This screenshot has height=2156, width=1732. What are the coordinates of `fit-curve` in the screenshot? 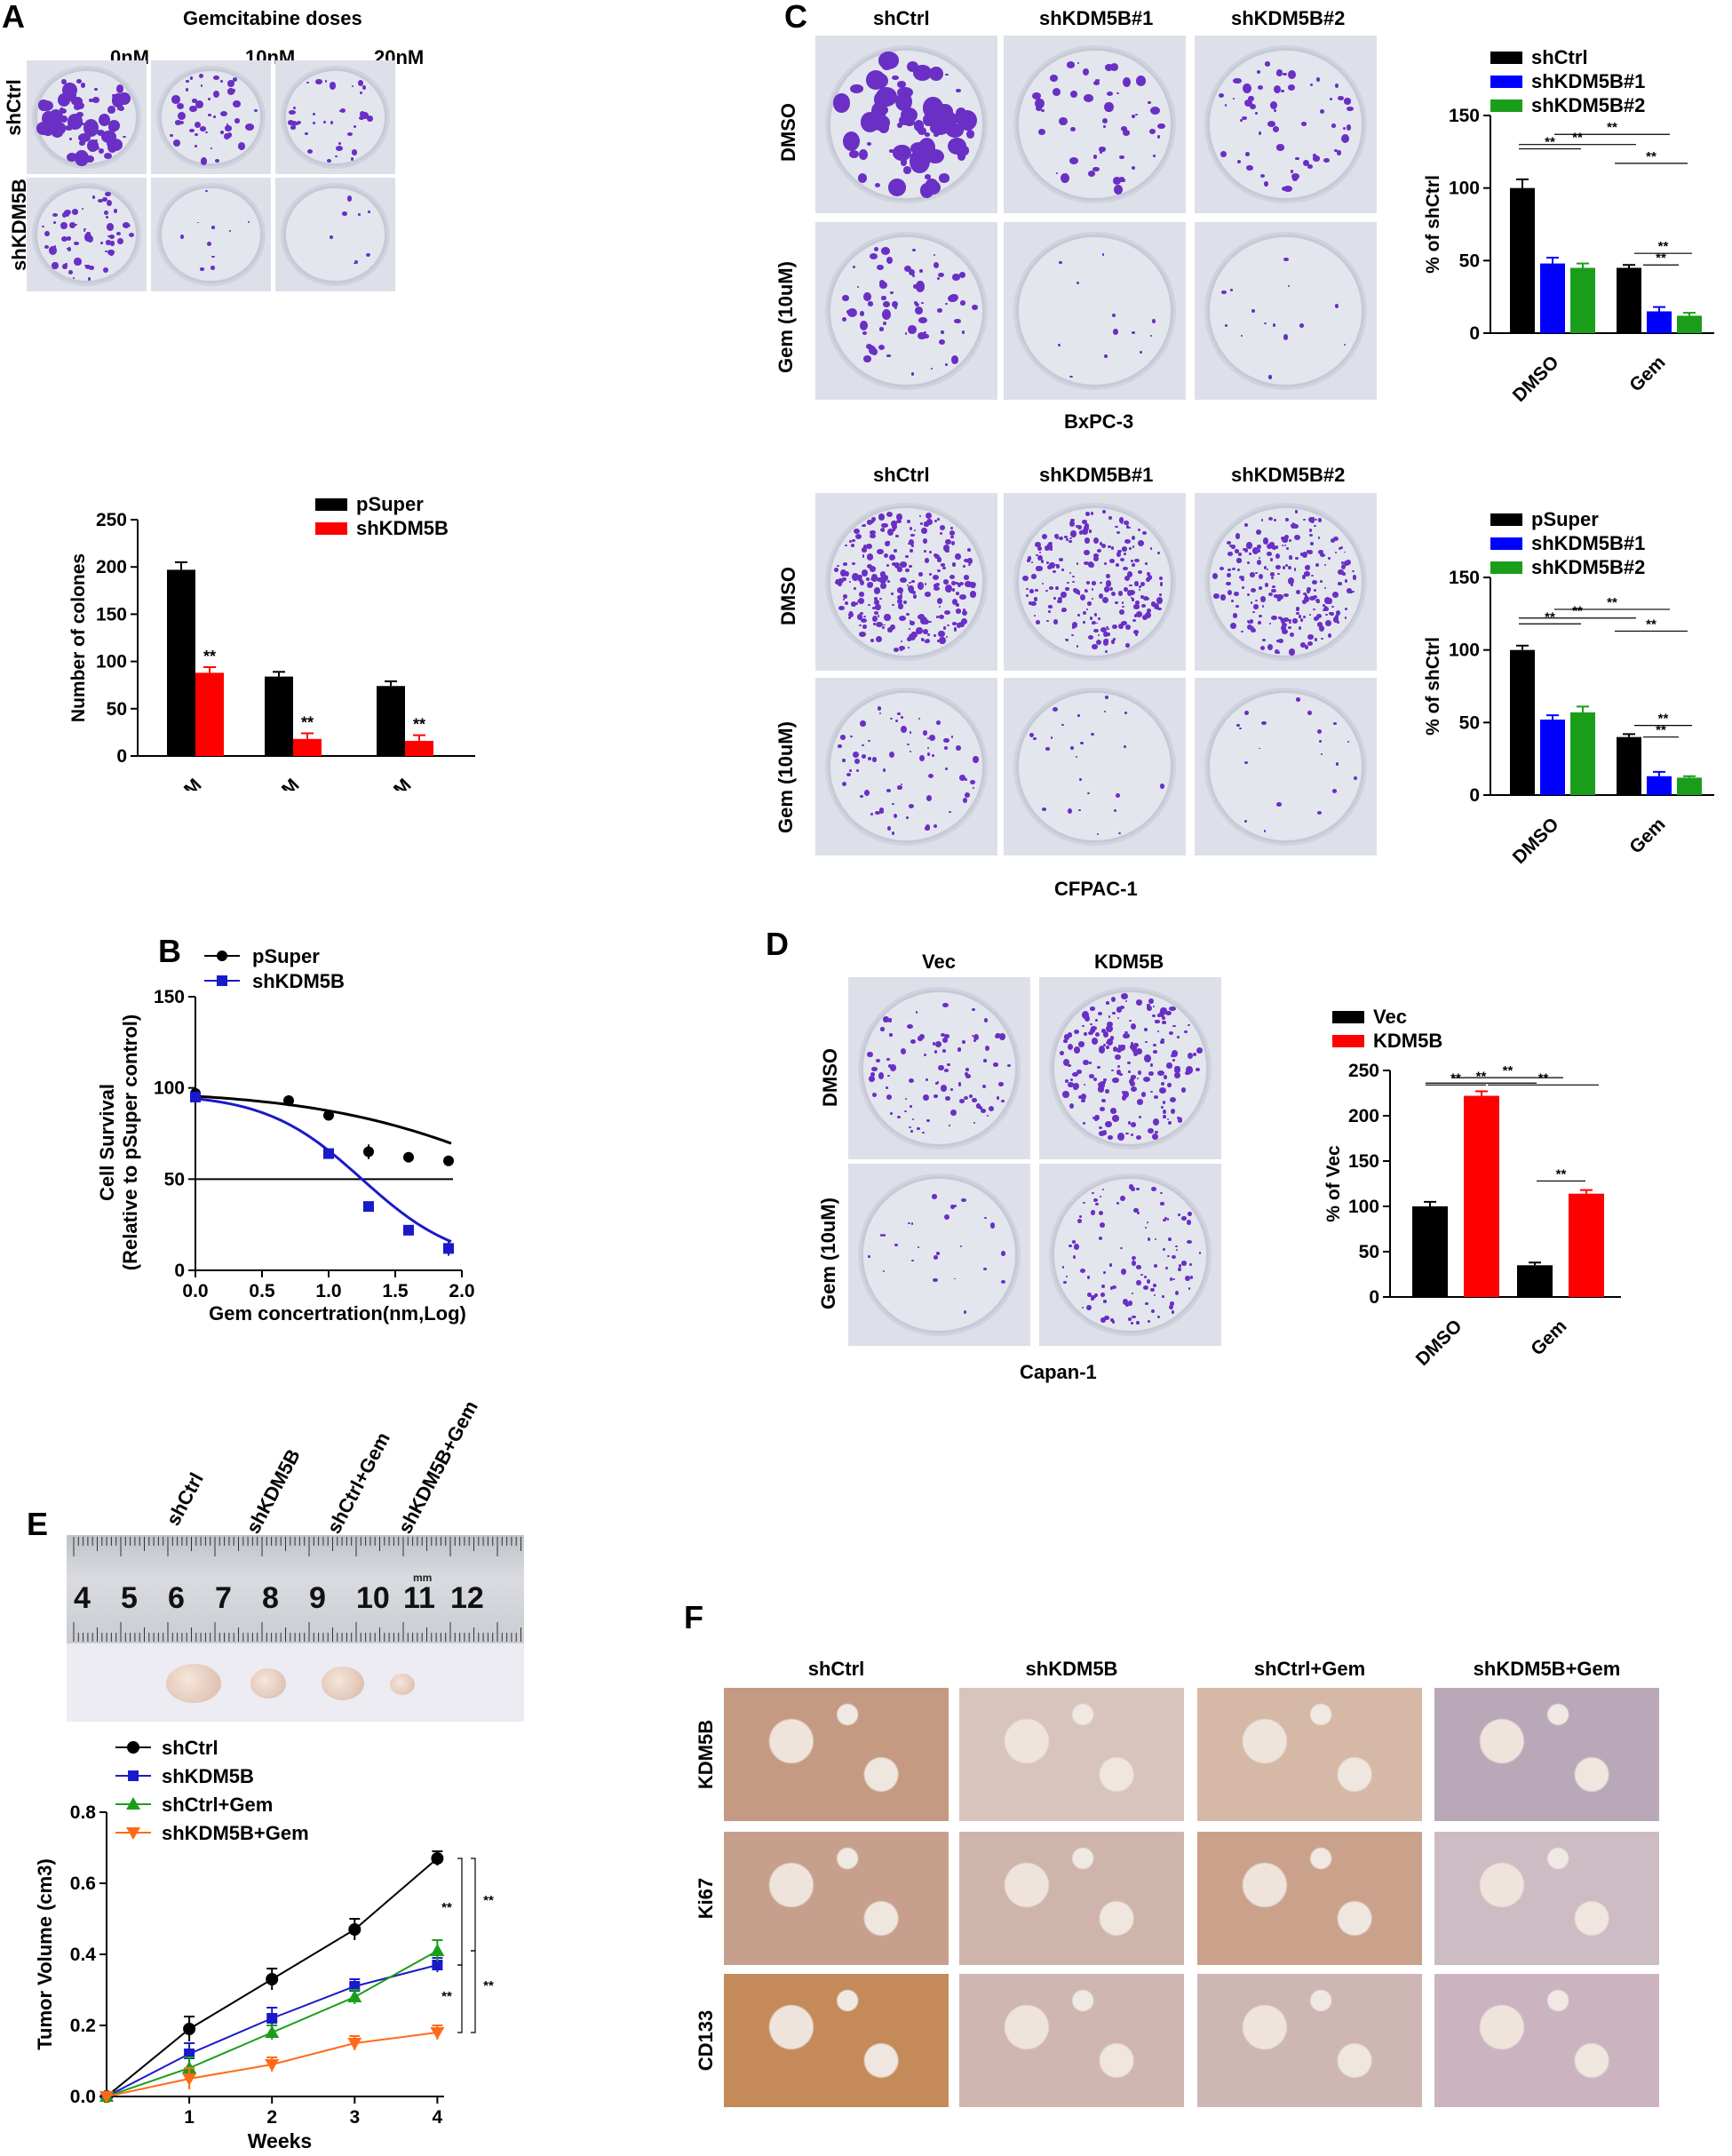 It's located at (323, 1119).